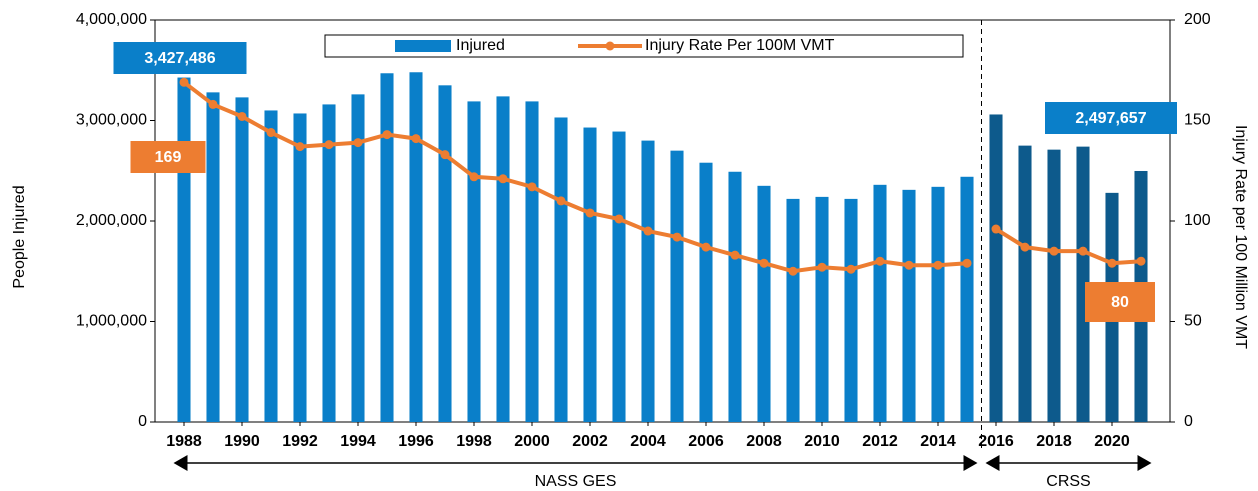  I want to click on x-tick-label: 1992, so click(300, 441).